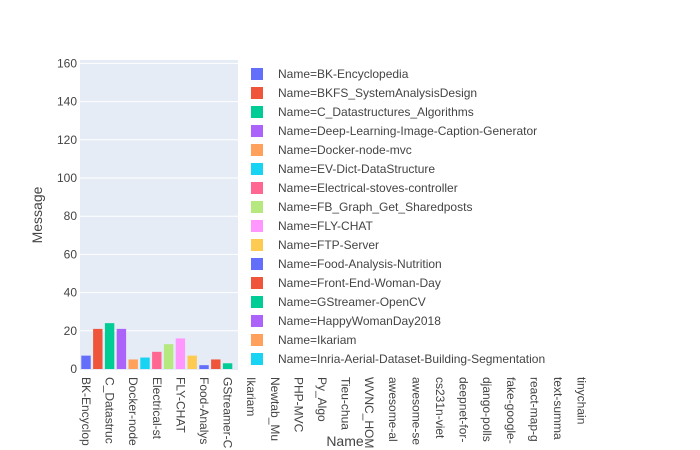  Describe the element at coordinates (377, 93) in the screenshot. I see `legend-label: Name=BKFS_SystemAnalysisDesign` at that location.